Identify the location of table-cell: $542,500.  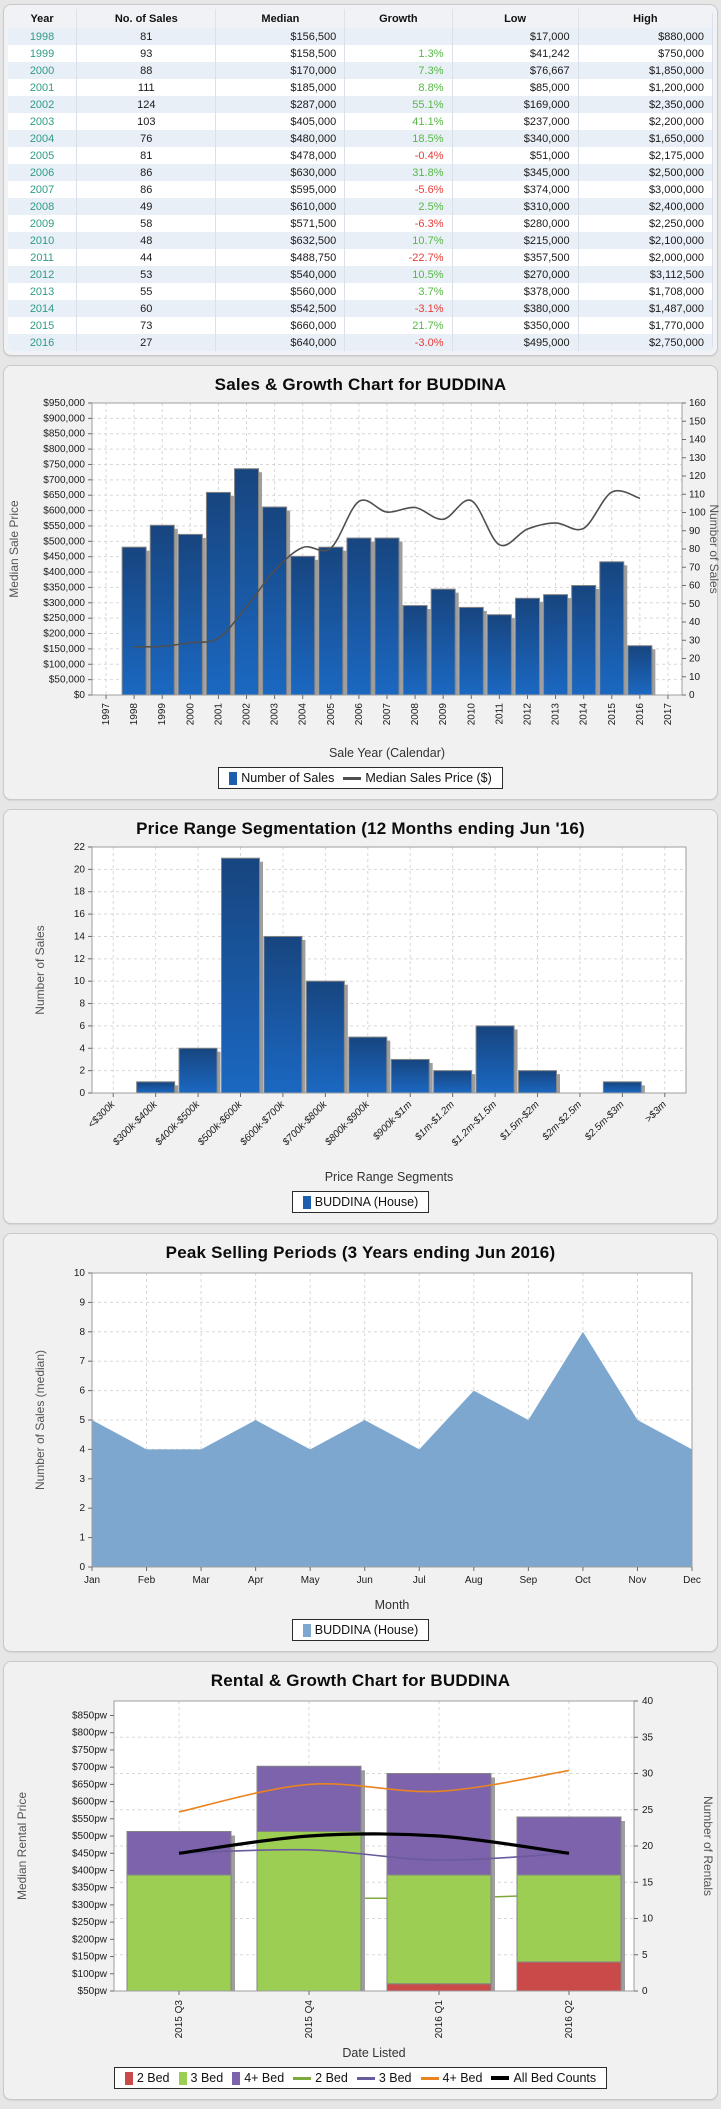
(280, 308).